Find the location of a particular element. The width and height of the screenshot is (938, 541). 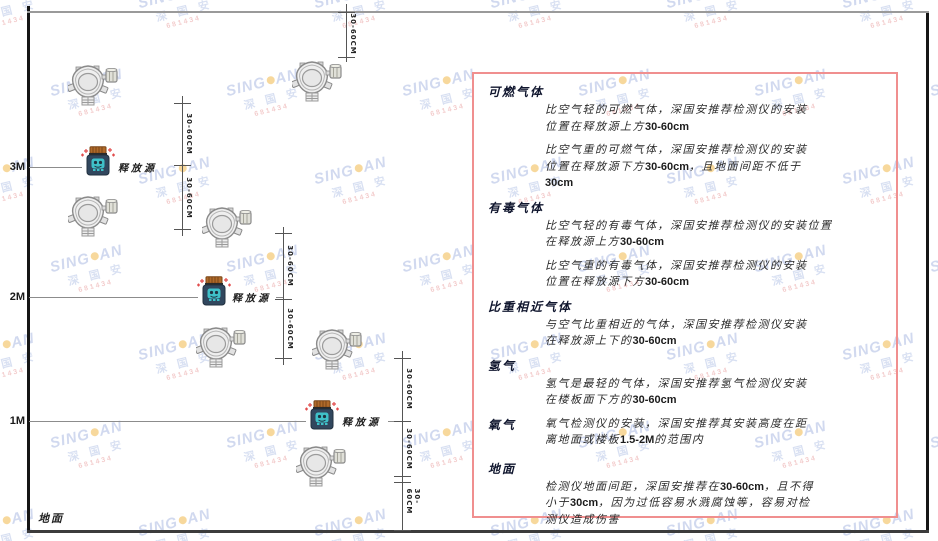

guideline-paragraph: 氧气检测仪的安装，深国安推荐其安装高度在距 离地面或楼板1.5-2M的范围内 is located at coordinates (715, 432).